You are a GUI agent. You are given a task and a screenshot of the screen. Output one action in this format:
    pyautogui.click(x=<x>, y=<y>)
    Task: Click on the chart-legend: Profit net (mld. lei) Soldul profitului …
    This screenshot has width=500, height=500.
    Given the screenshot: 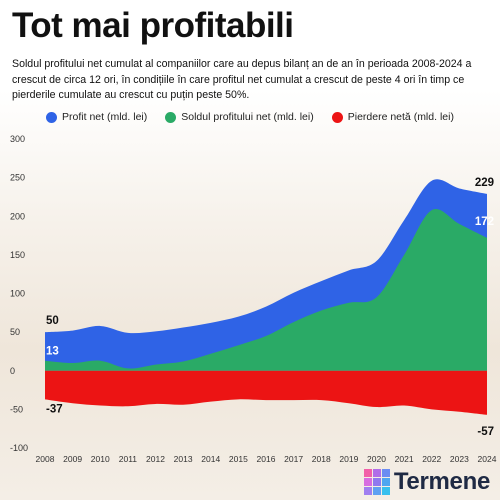 What is the action you would take?
    pyautogui.click(x=250, y=117)
    